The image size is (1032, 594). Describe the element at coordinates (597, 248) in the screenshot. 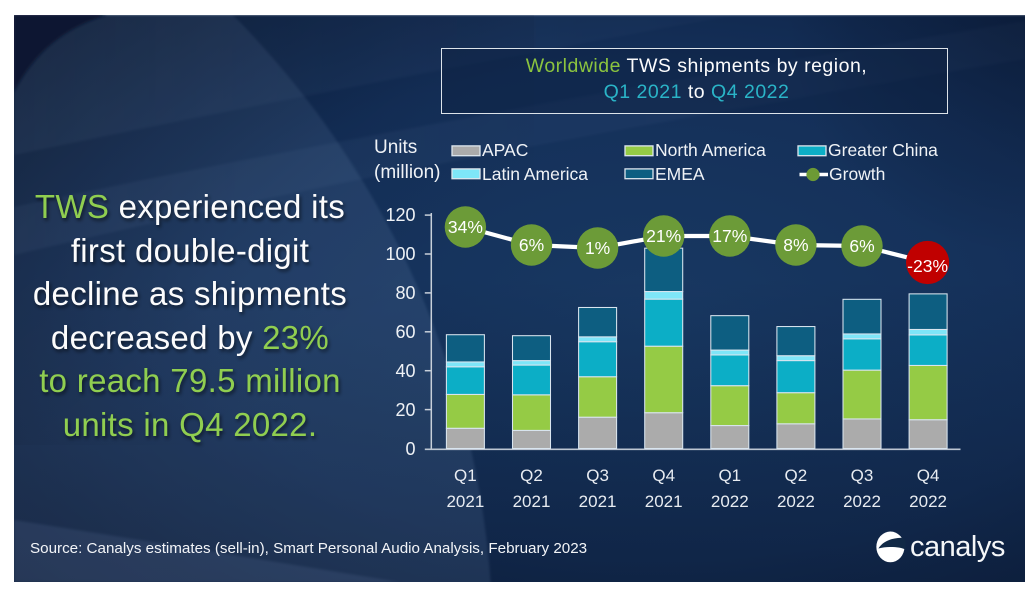

I see `svg-text: 1%` at that location.